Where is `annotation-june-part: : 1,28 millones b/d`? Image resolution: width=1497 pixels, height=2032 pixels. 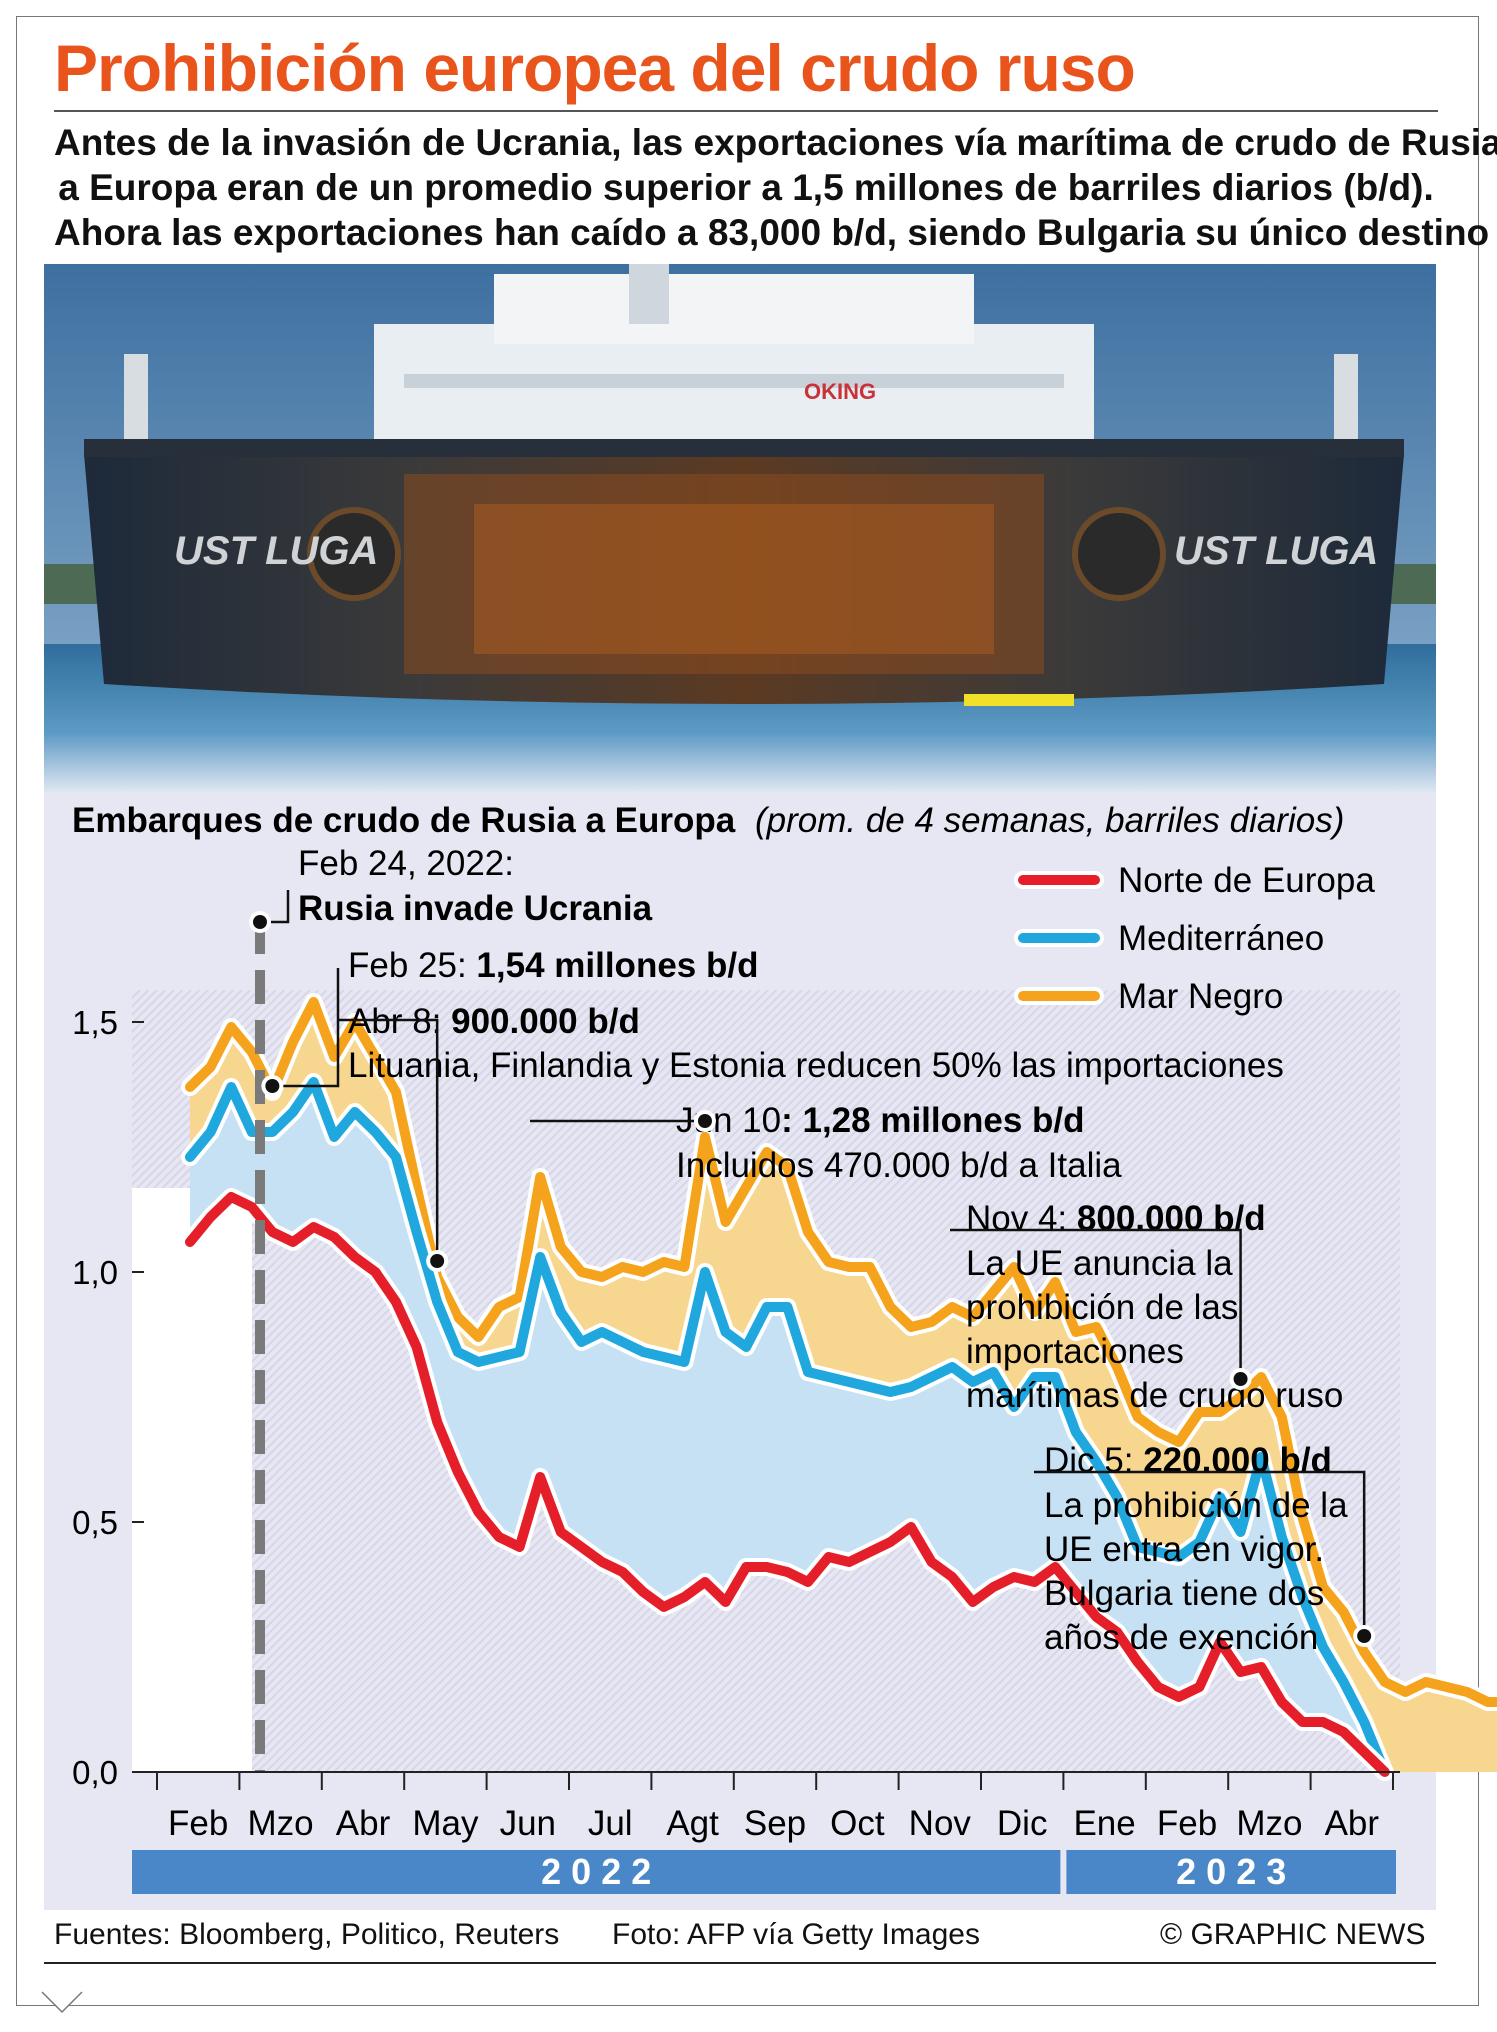
annotation-june-part: : 1,28 millones b/d is located at coordinates (932, 1120).